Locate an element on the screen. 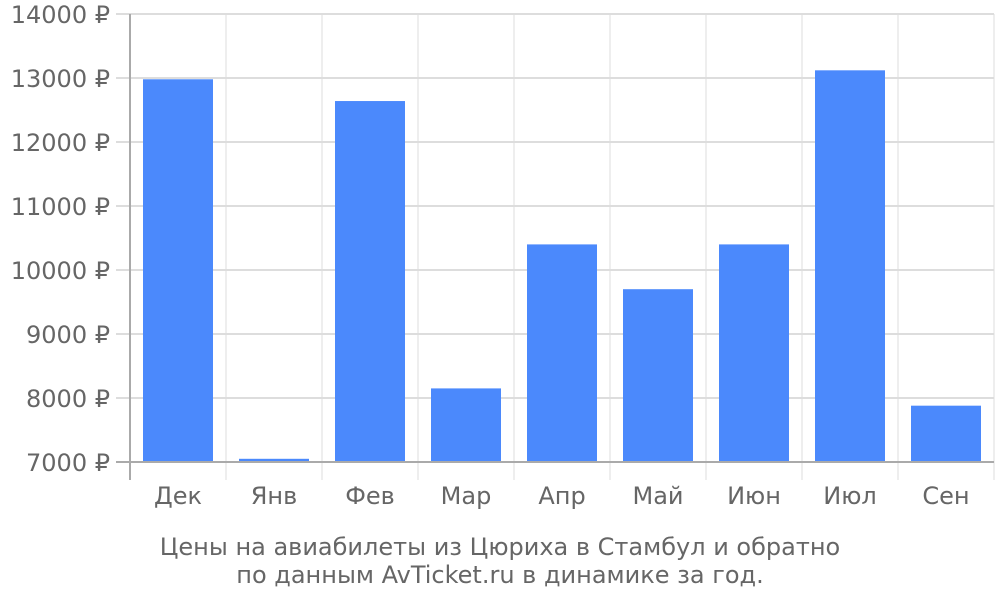  y-tick-label: 11000 ₽ is located at coordinates (60, 207).